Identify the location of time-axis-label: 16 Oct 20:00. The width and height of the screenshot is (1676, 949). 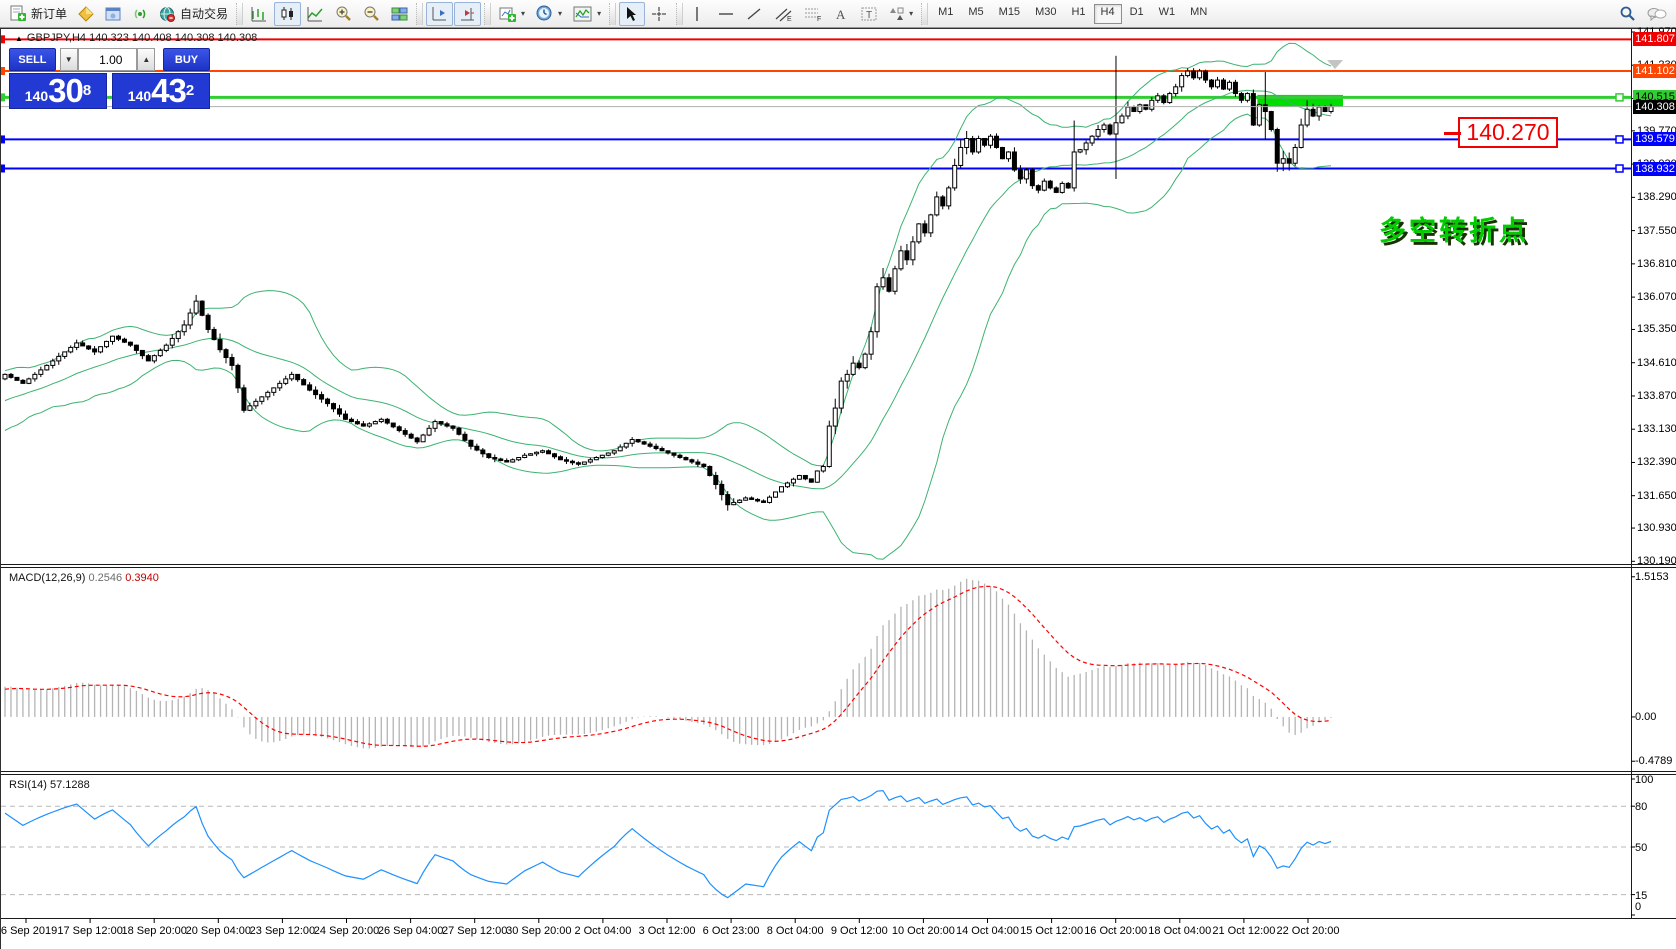
(1116, 931).